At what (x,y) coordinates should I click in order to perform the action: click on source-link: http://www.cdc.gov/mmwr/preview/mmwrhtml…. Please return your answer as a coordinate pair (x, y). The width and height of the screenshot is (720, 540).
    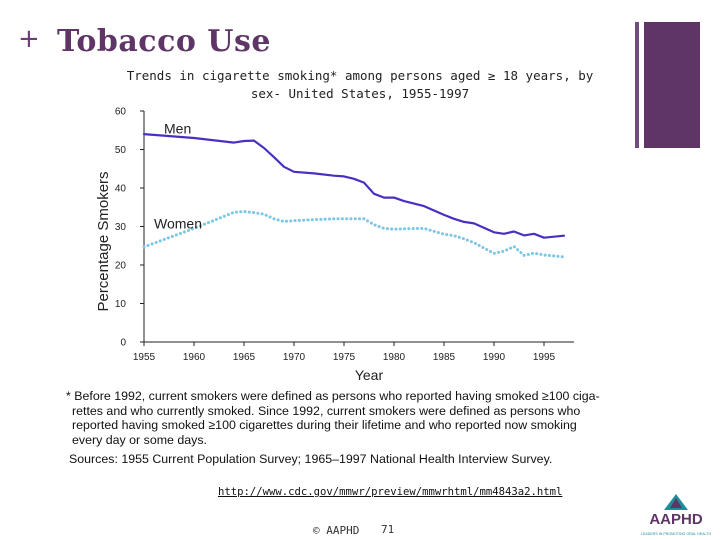
    Looking at the image, I should click on (390, 492).